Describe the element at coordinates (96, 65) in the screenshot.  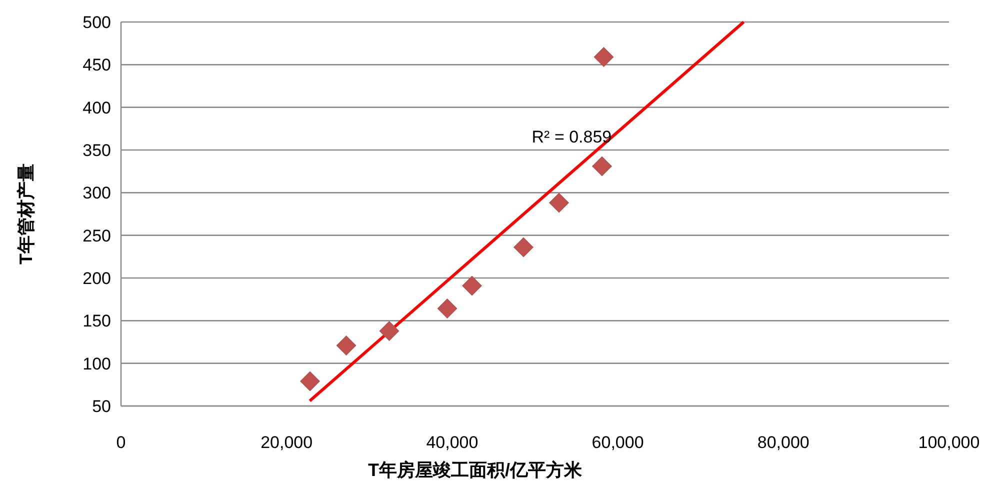
I see `y-tick-label: 450` at that location.